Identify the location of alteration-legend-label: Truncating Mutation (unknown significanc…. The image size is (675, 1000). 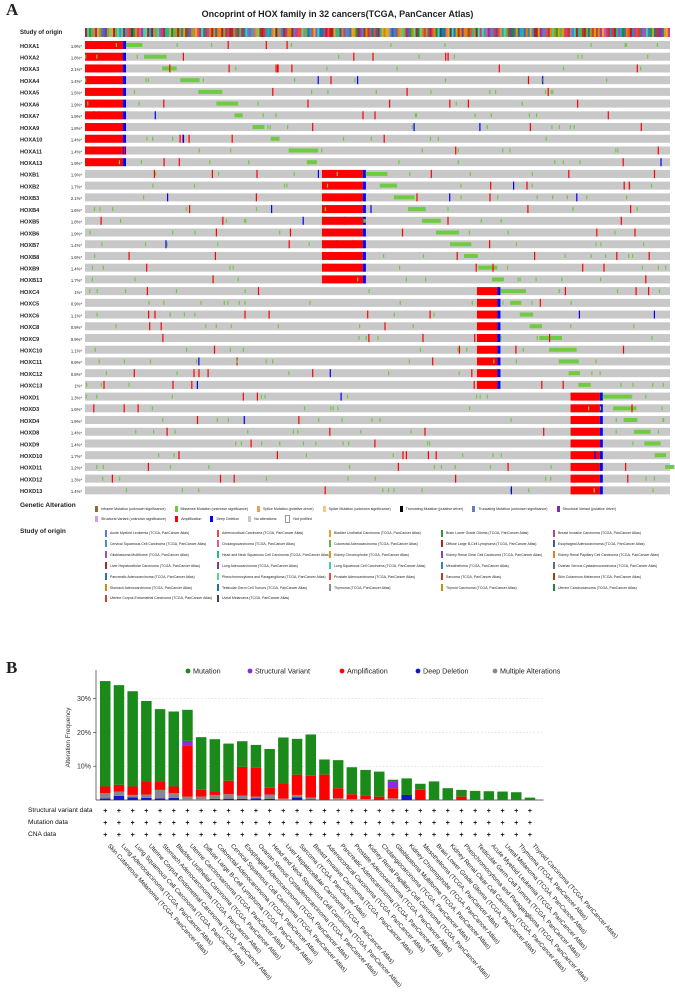
(513, 509).